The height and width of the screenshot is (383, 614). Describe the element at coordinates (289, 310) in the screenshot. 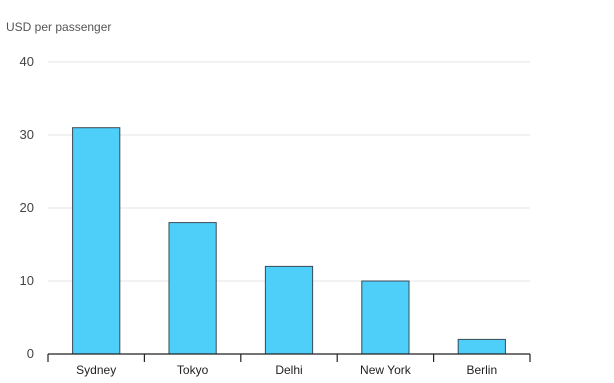

I see `bar-delhi` at that location.